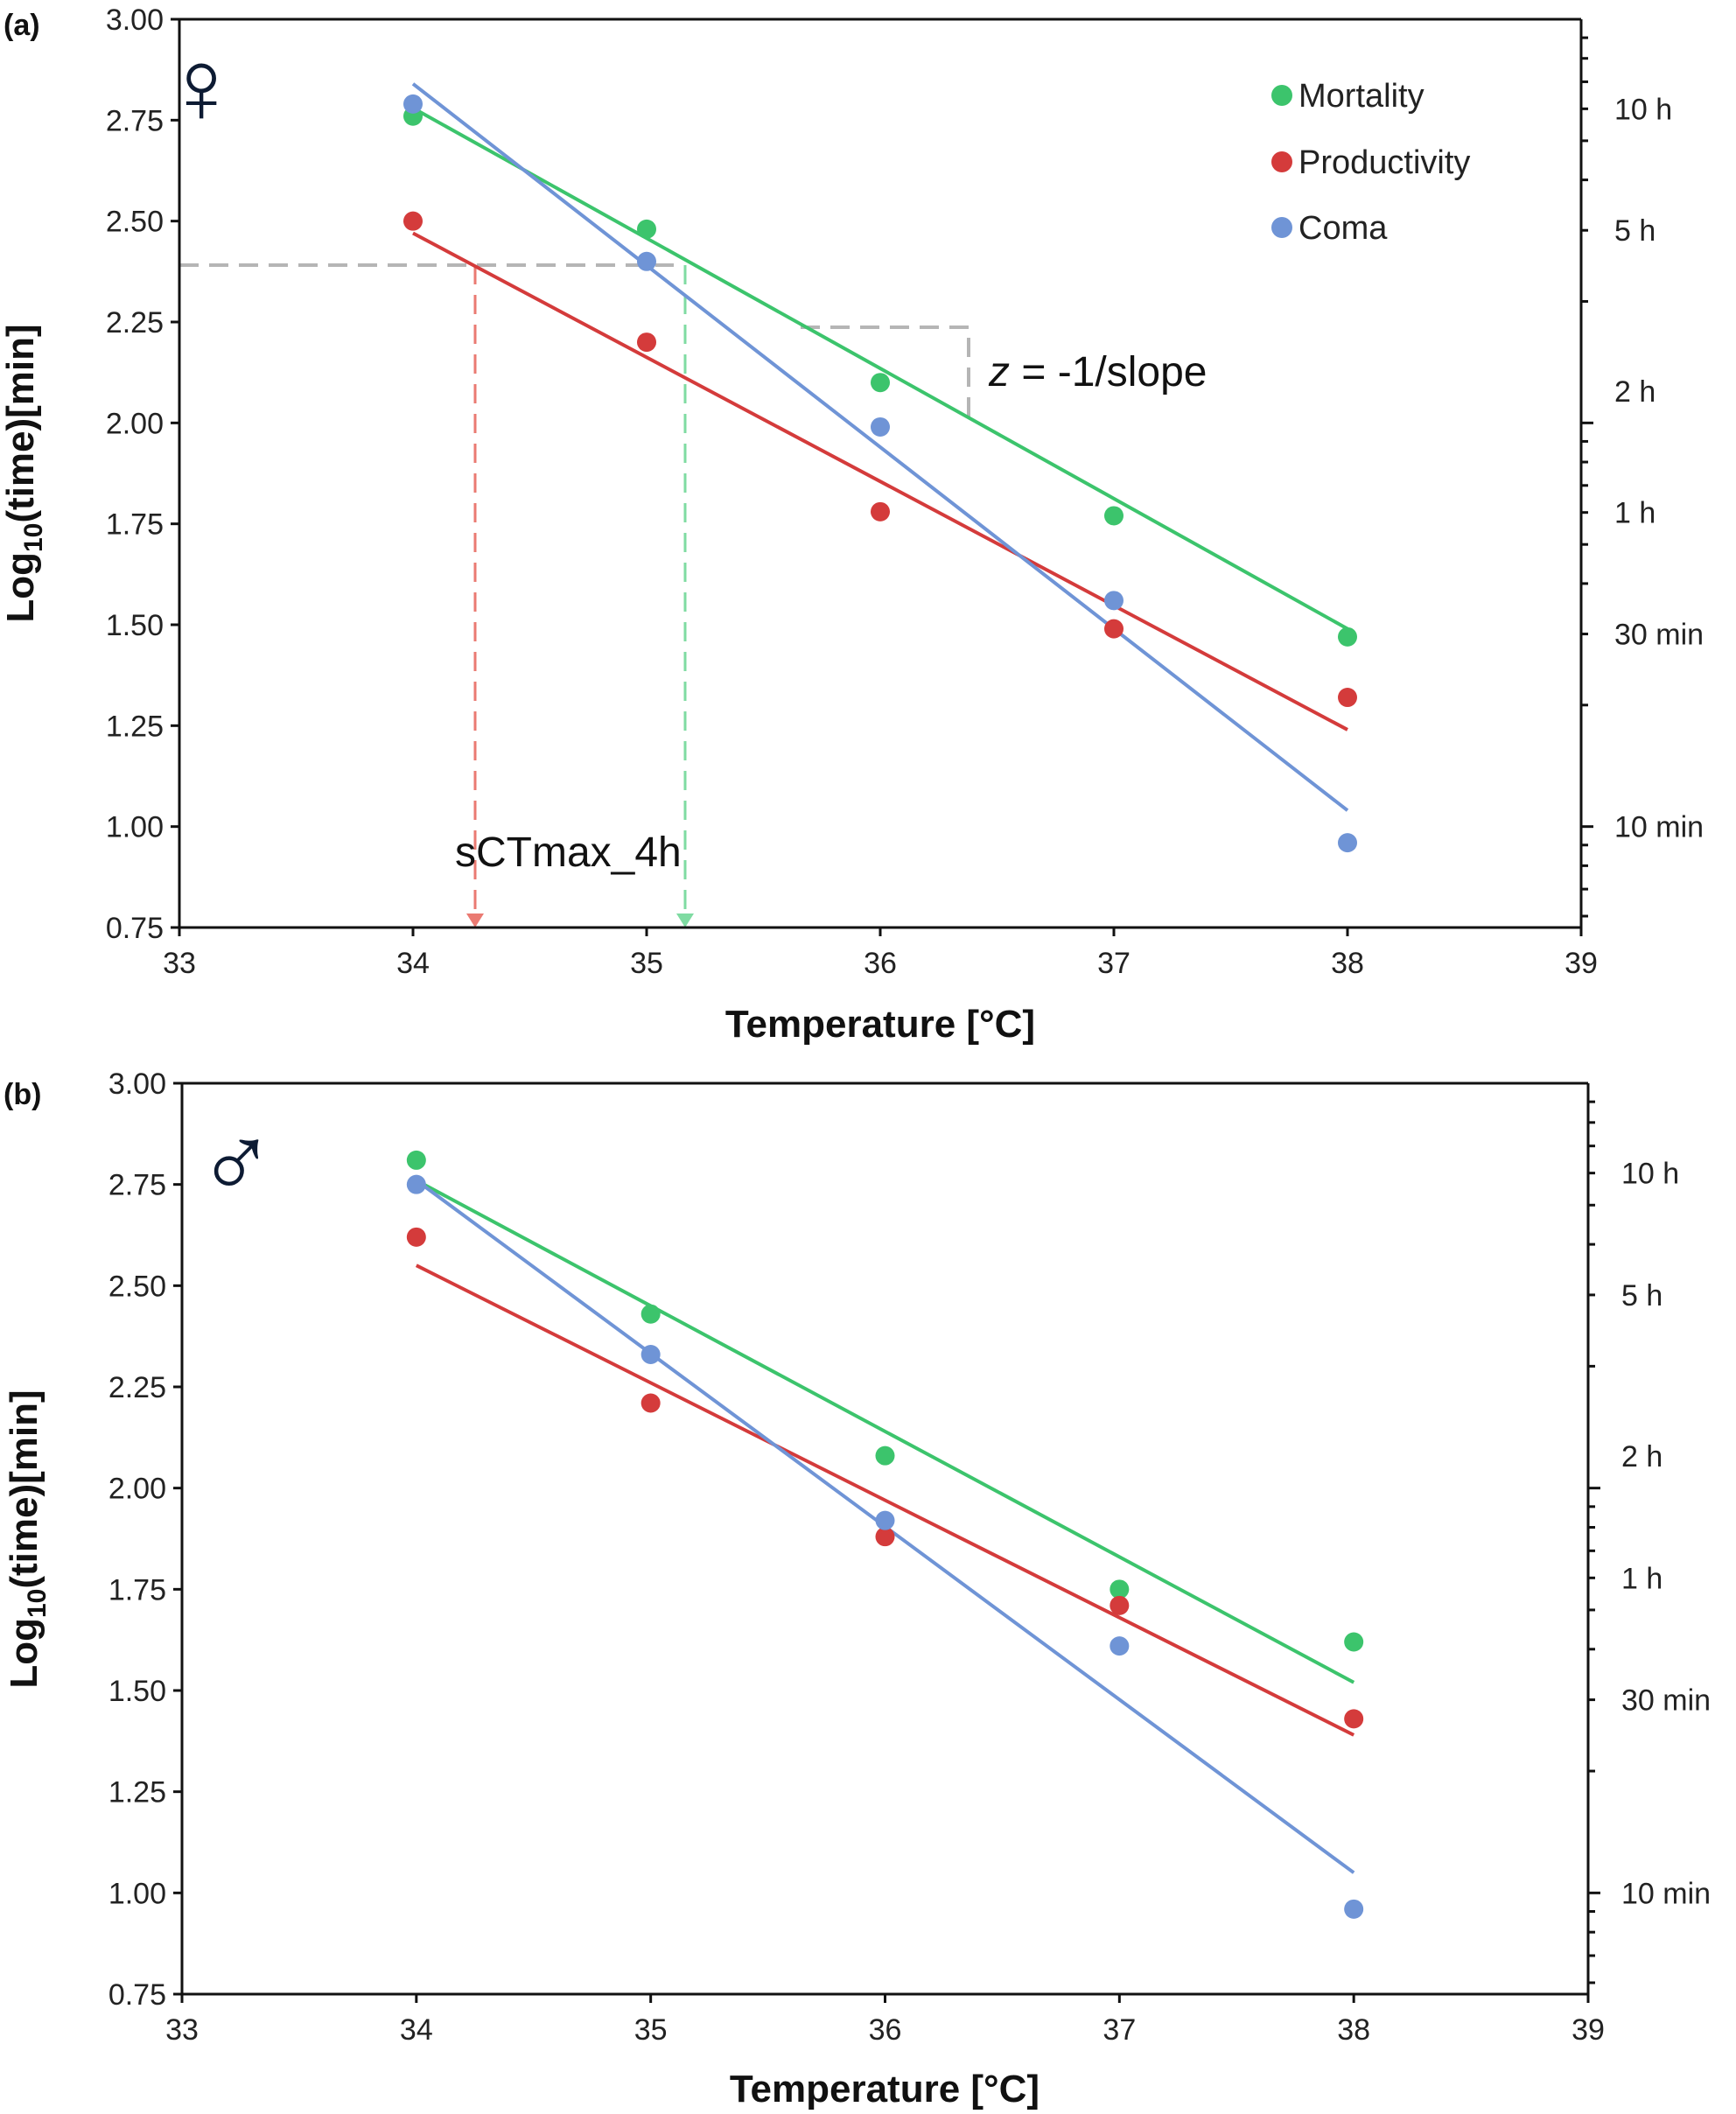 The width and height of the screenshot is (1736, 2114). Describe the element at coordinates (999, 372) in the screenshot. I see `slope-annotation-variable: z` at that location.